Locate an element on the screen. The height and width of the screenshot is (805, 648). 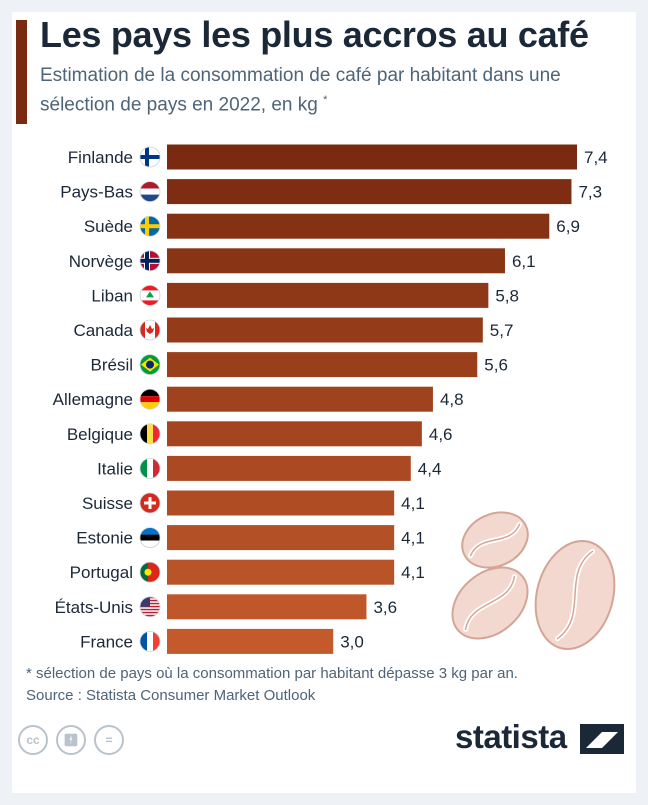
flag-icon-pt is located at coordinates (150, 572).